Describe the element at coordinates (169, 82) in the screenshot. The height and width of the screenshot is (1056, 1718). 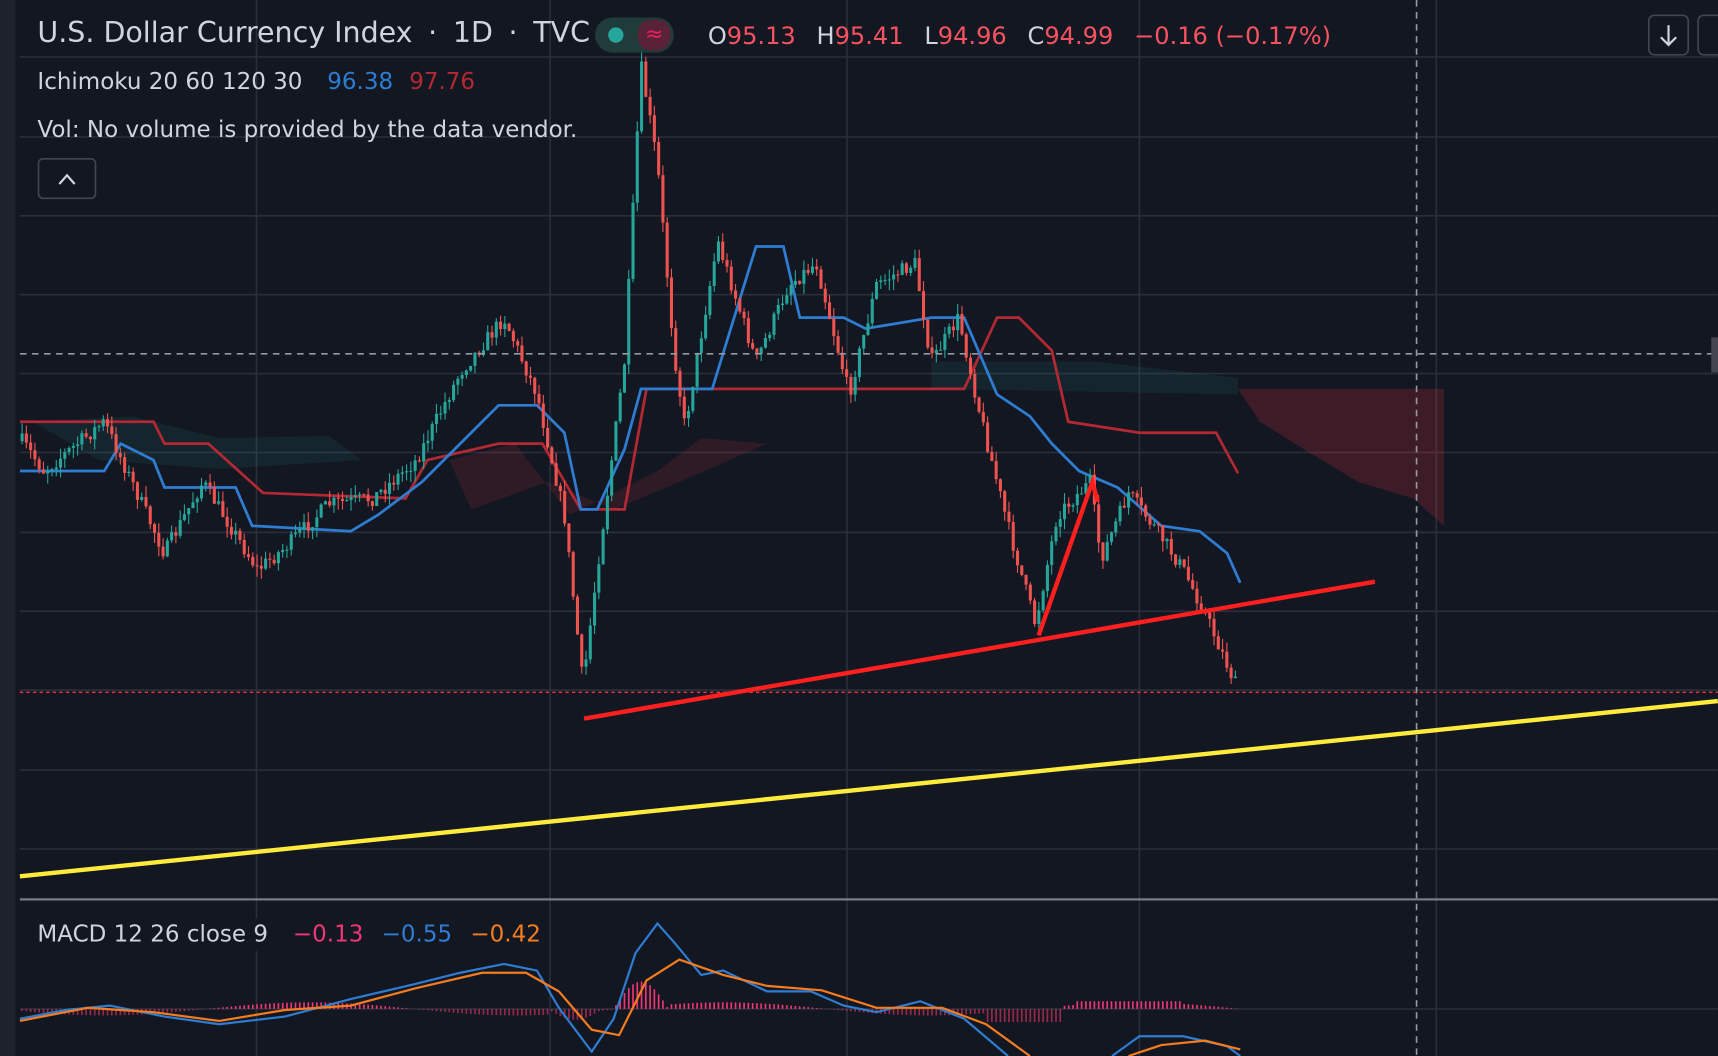
I see `ichimoku-label: Ichimoku 20 60 120 30` at that location.